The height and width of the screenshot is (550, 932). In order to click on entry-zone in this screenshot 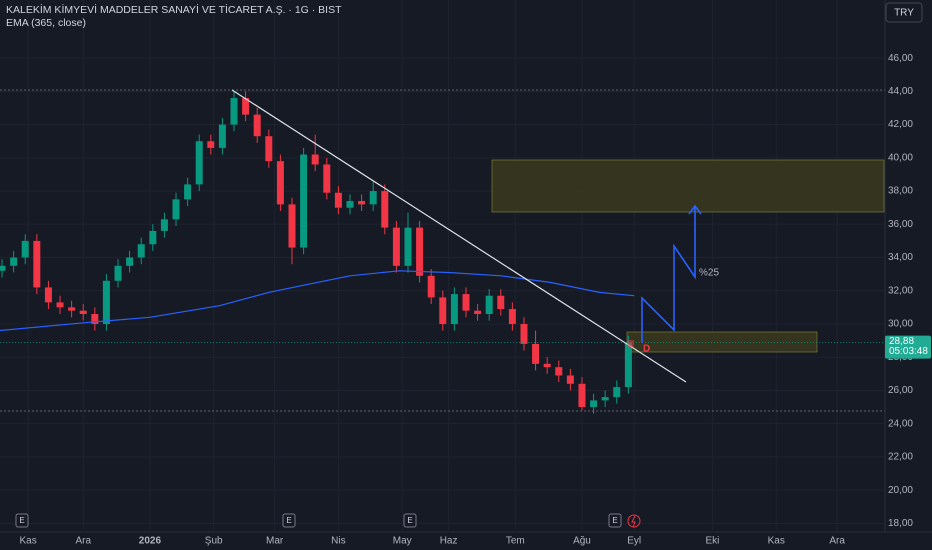, I will do `click(722, 342)`.